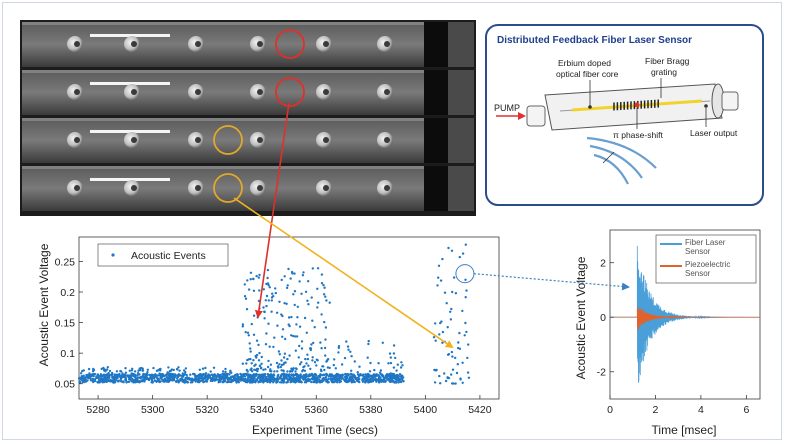  Describe the element at coordinates (551, 282) in the screenshot. I see `blue-connector-arrow` at that location.